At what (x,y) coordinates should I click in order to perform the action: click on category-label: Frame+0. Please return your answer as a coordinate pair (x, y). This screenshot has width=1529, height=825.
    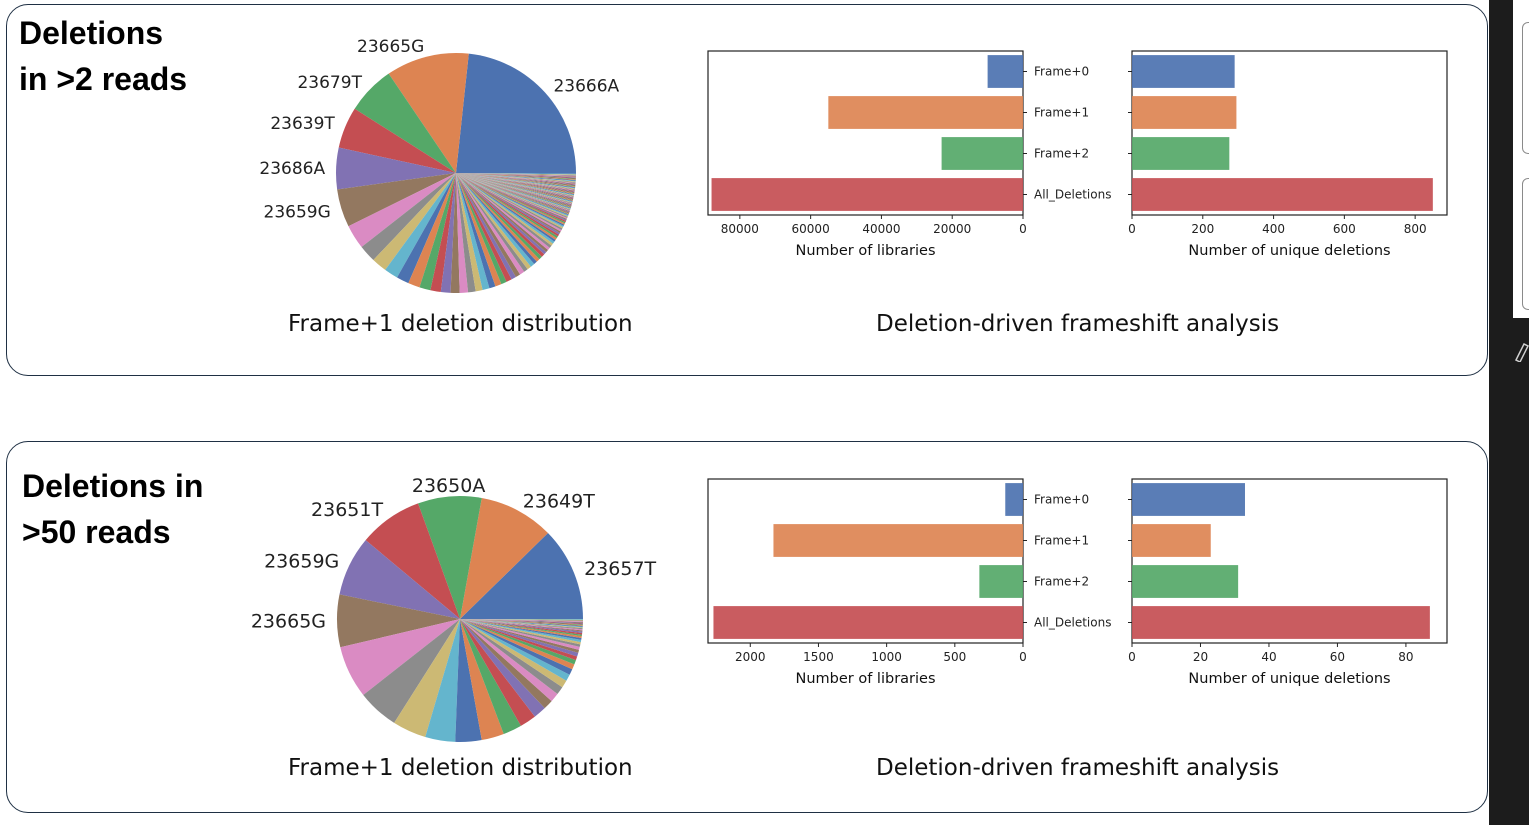
    Looking at the image, I should click on (1061, 500).